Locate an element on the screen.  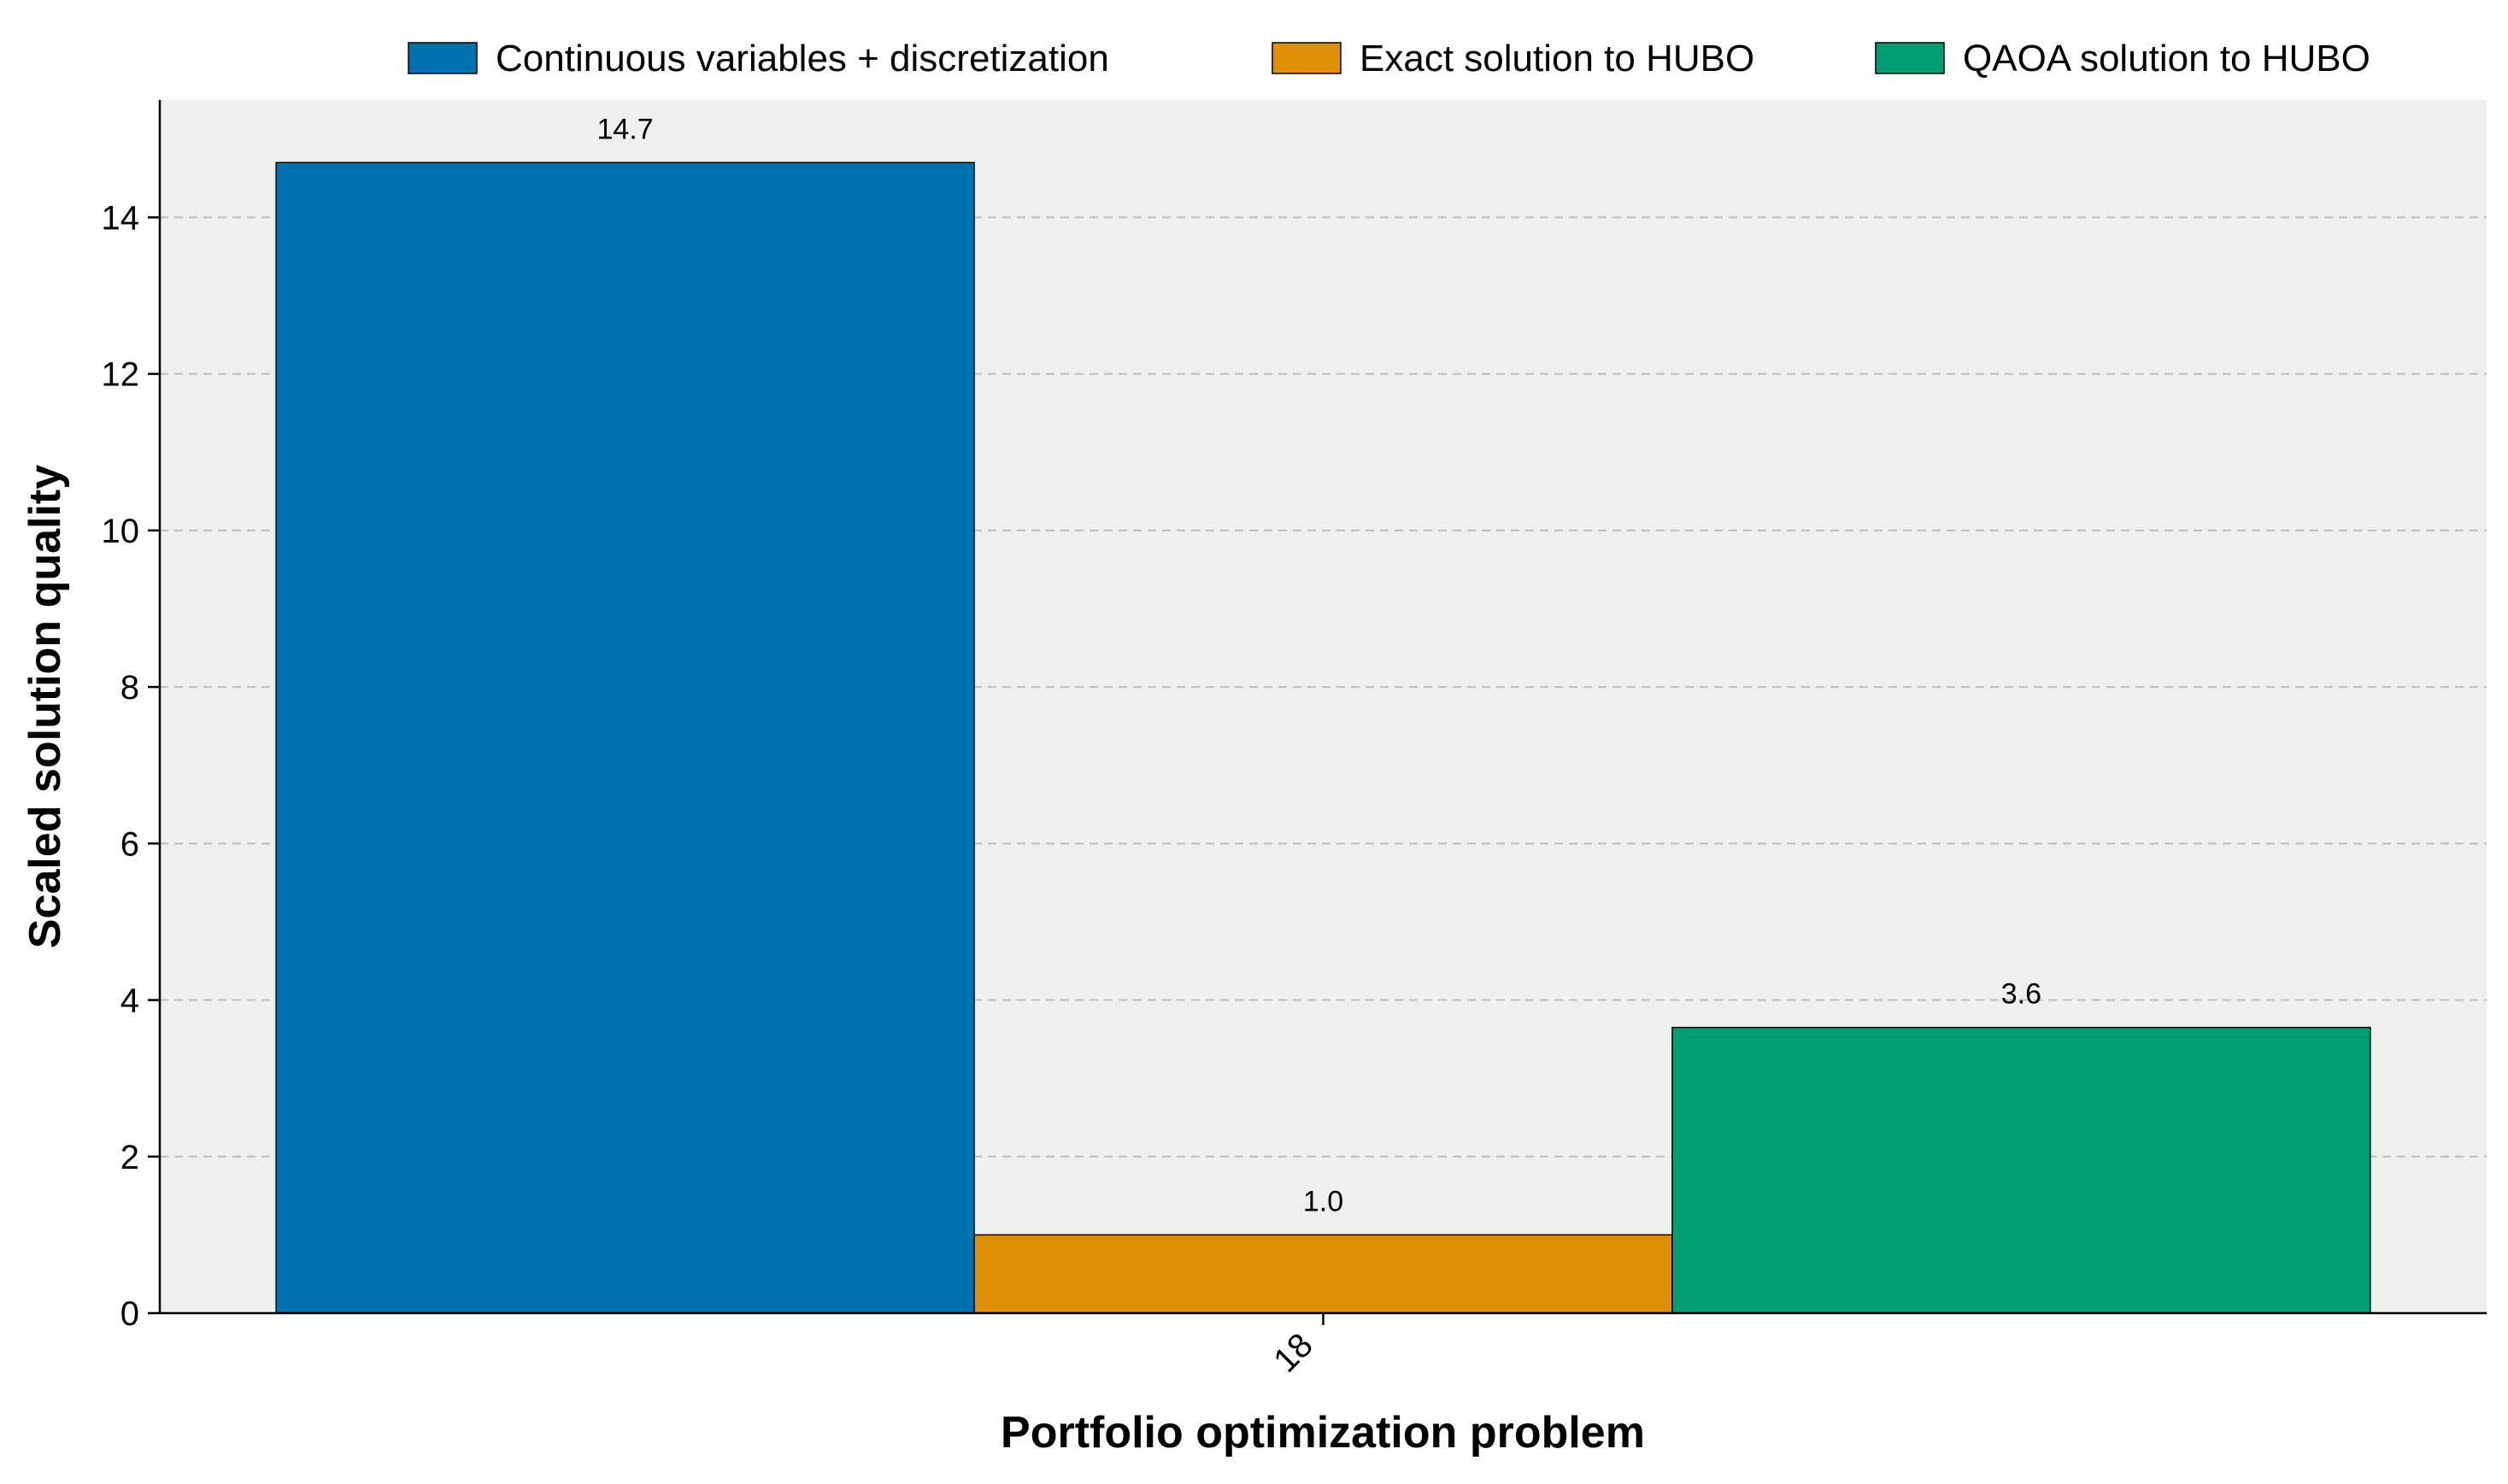
y-tick-label: 8 is located at coordinates (129, 688).